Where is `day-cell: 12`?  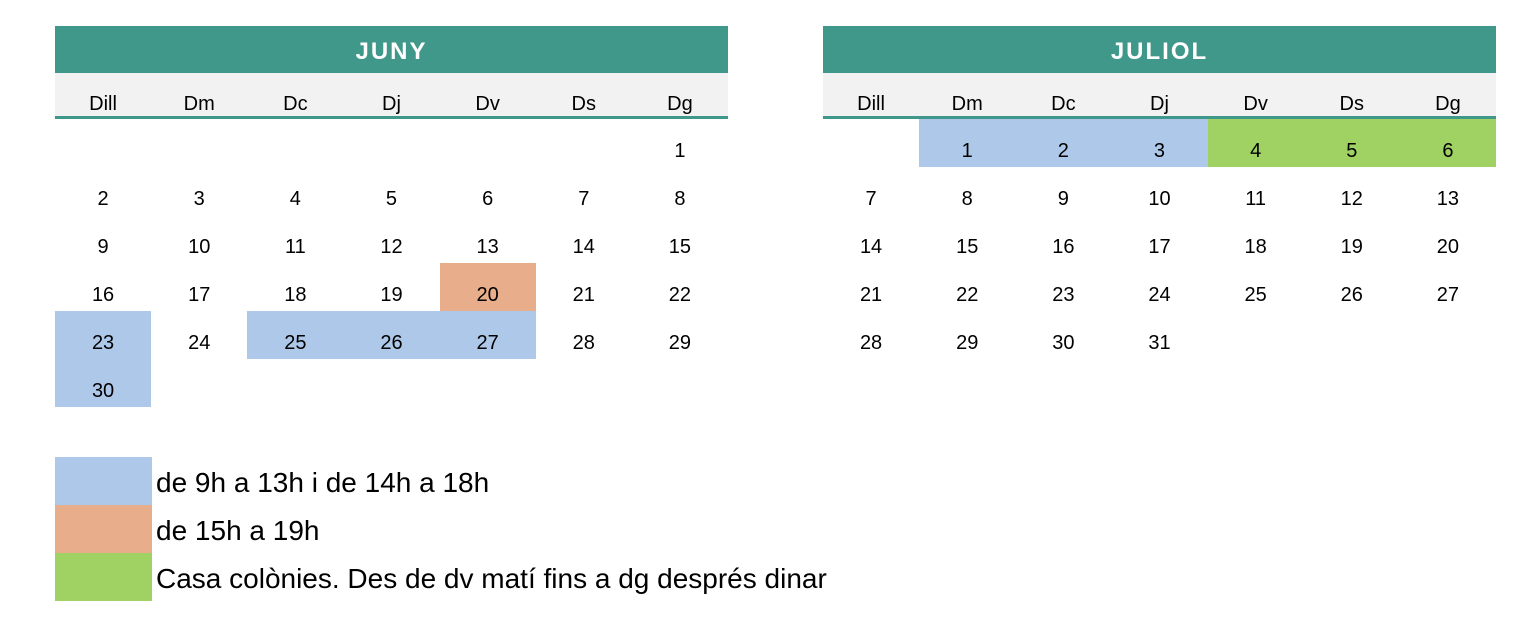
day-cell: 12 is located at coordinates (1351, 199).